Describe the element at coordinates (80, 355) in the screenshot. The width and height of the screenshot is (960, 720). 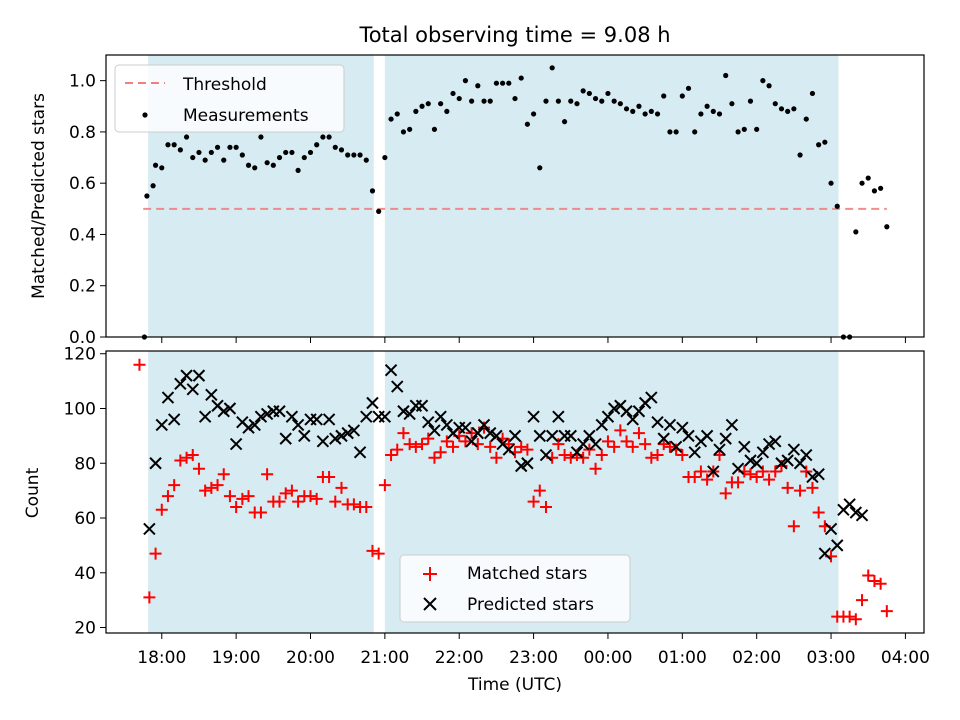
I see `y-tick-label: 120` at that location.